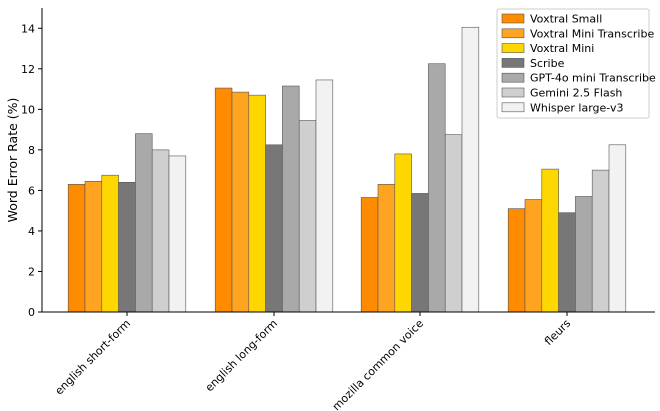 This screenshot has width=660, height=411. Describe the element at coordinates (31, 150) in the screenshot. I see `y-tick-label: 8` at that location.